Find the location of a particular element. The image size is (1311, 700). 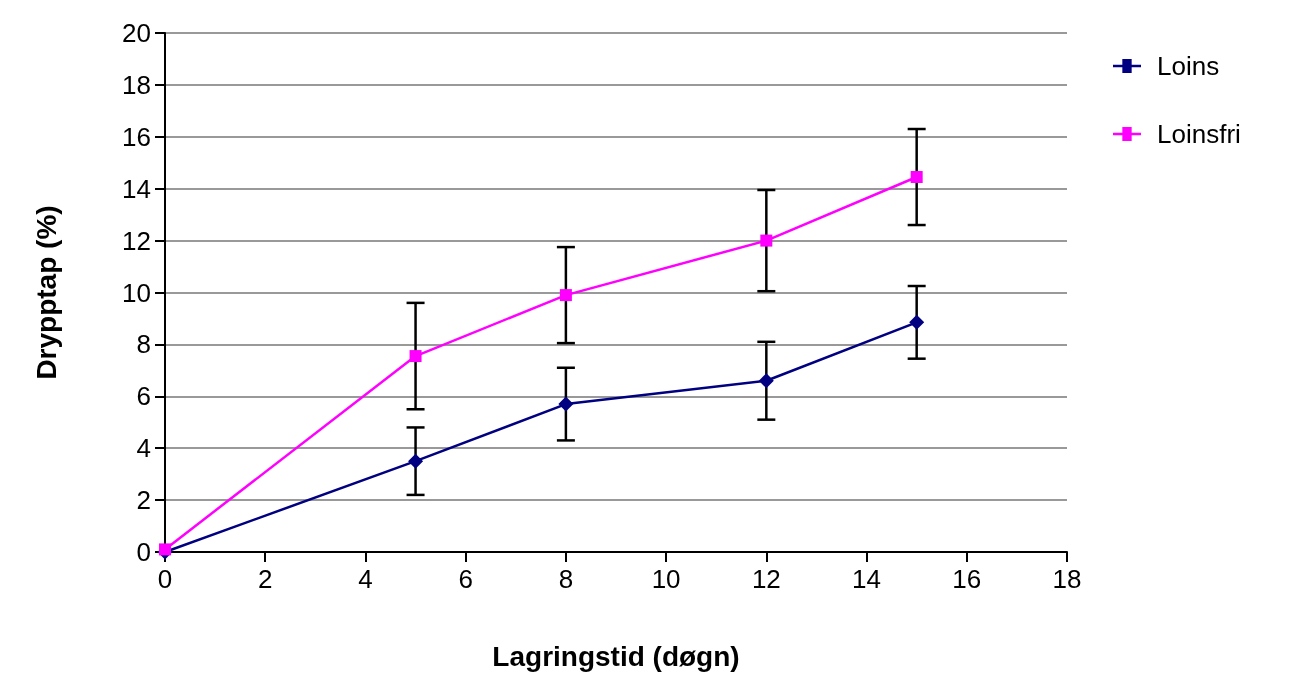

legend-label: Loins is located at coordinates (1188, 66).